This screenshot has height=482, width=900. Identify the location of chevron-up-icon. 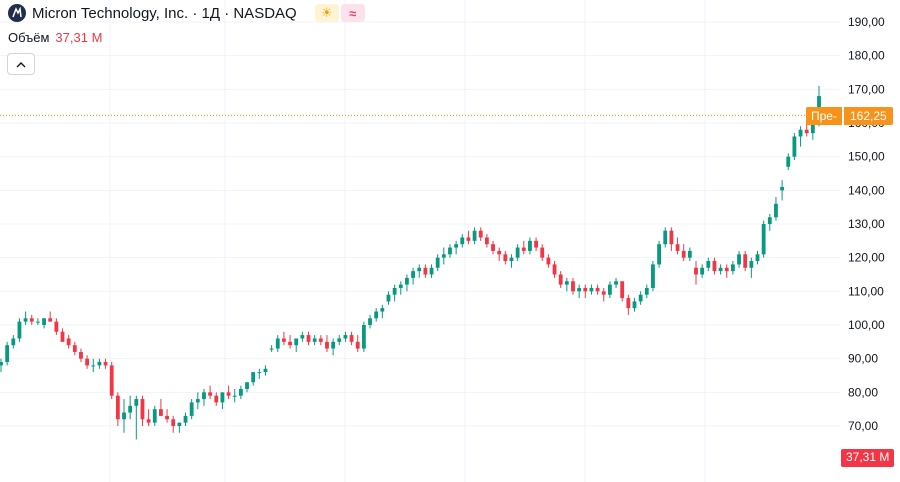
(21, 64).